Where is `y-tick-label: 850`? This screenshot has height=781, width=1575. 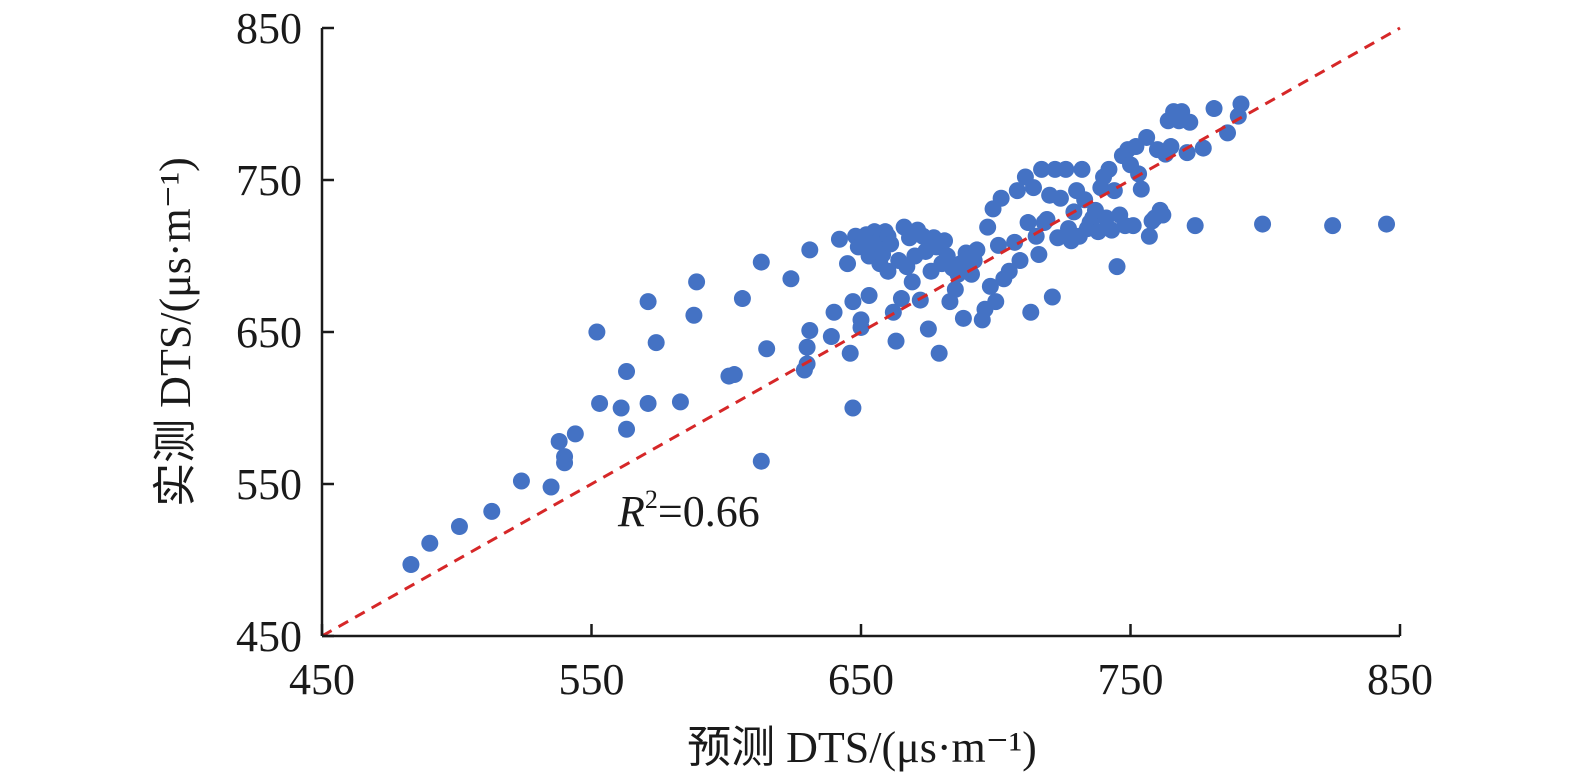 y-tick-label: 850 is located at coordinates (269, 28).